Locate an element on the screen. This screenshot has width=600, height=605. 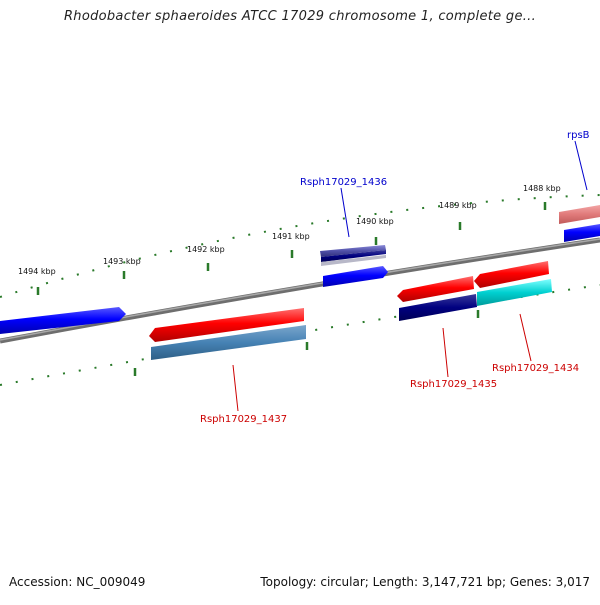
gene-rsph17029-1435-lower is located at coordinates (438, 307).